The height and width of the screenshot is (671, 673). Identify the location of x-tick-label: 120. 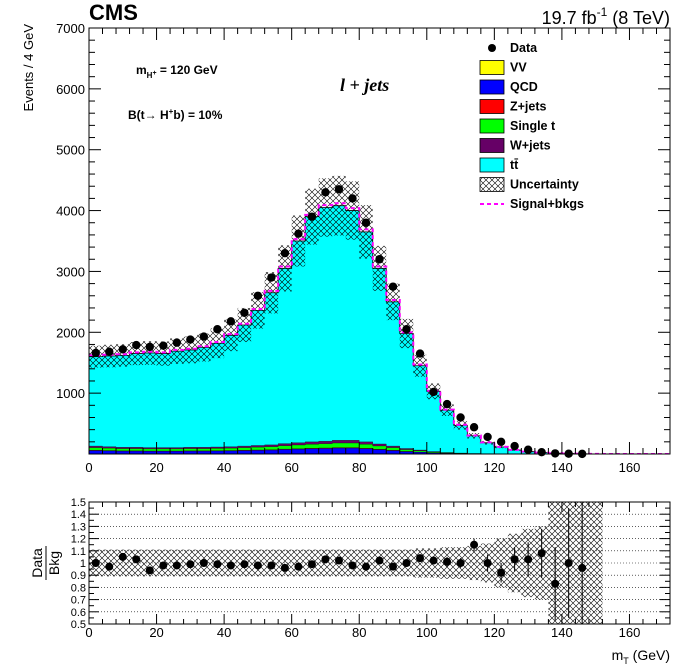
(494, 467).